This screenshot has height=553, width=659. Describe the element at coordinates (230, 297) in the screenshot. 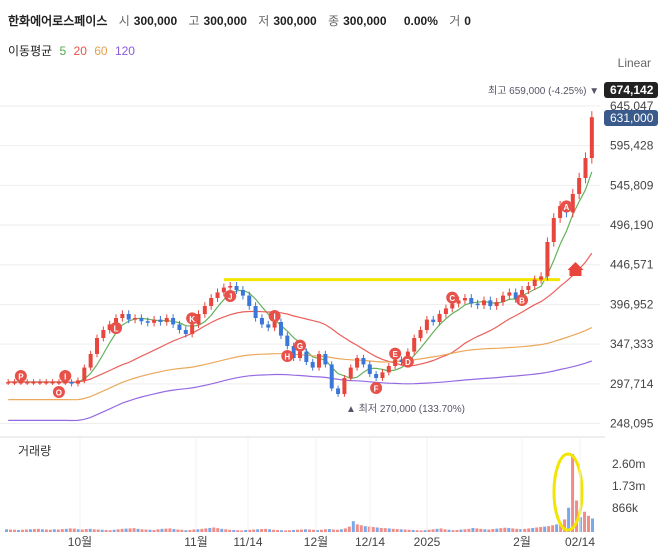

I see `event-badge-label: J` at that location.